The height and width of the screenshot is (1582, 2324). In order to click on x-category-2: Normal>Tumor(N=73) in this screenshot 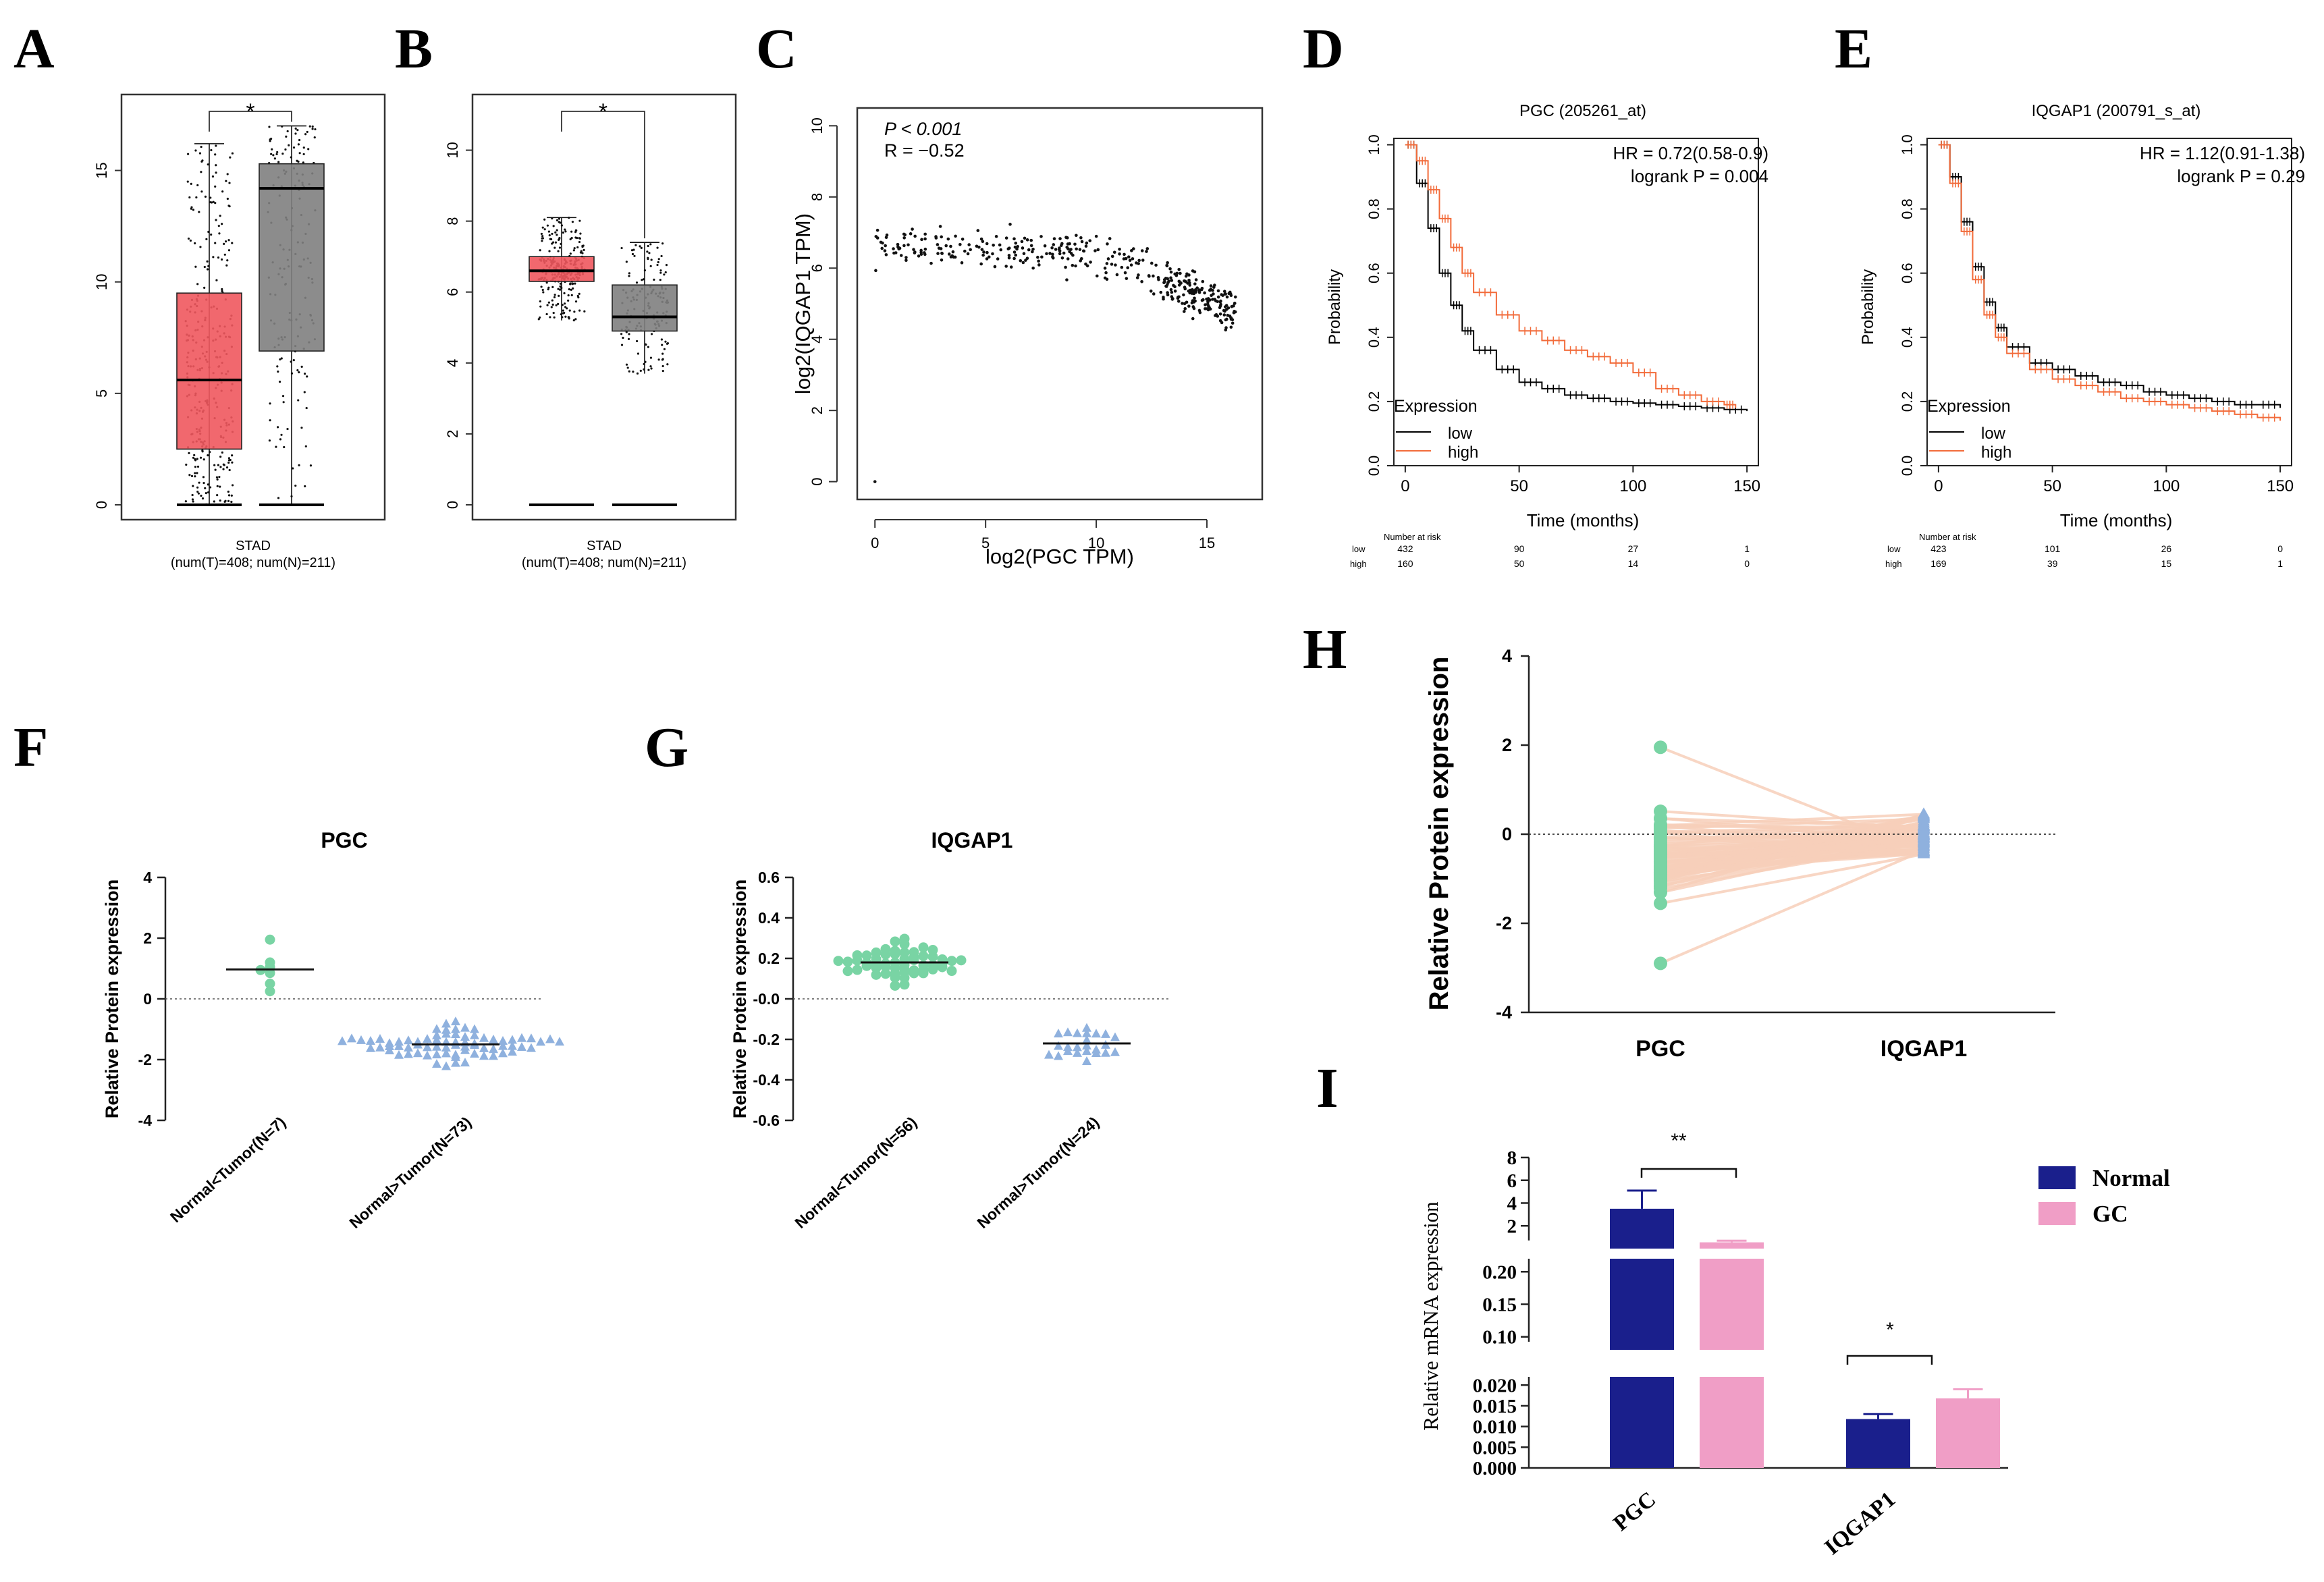, I will do `click(411, 1172)`.